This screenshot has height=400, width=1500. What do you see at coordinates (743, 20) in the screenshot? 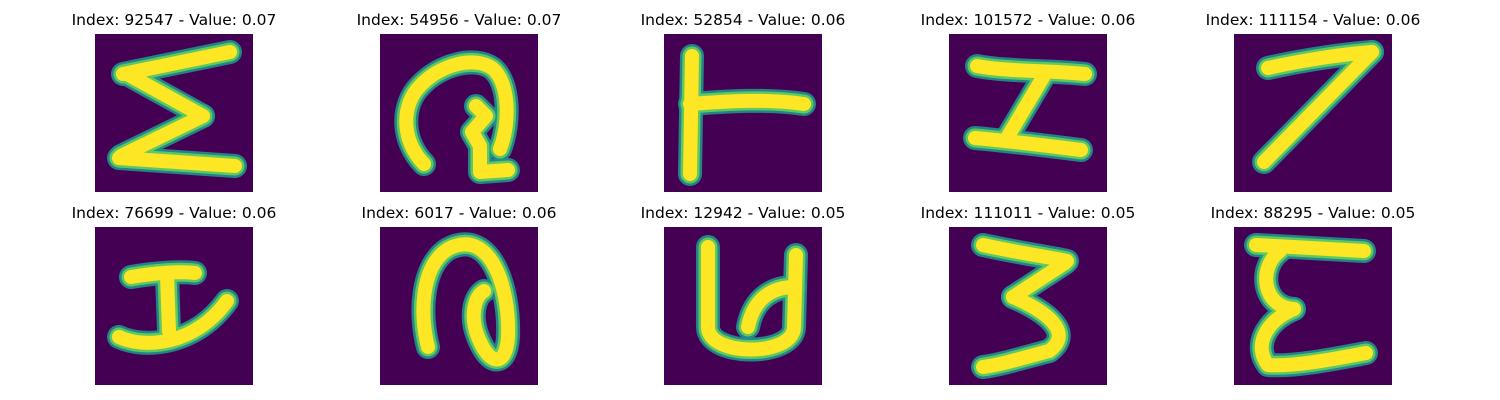
I see `panel-title: Index: 52854 - Value: 0.06` at bounding box center [743, 20].